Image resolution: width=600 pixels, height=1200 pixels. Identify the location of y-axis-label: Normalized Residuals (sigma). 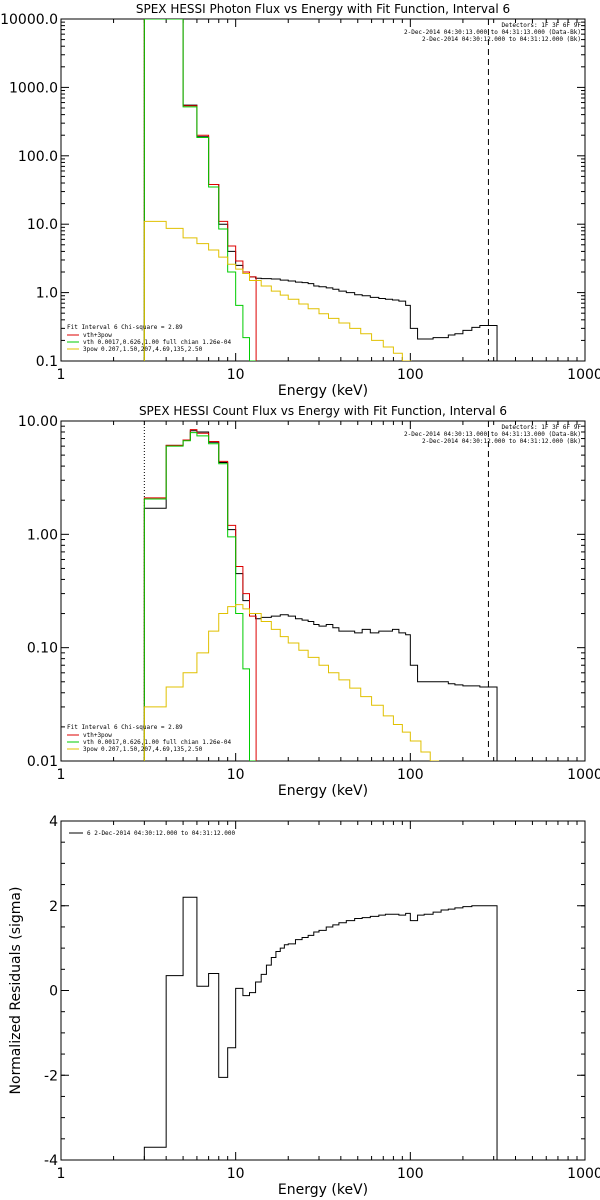
(16, 991).